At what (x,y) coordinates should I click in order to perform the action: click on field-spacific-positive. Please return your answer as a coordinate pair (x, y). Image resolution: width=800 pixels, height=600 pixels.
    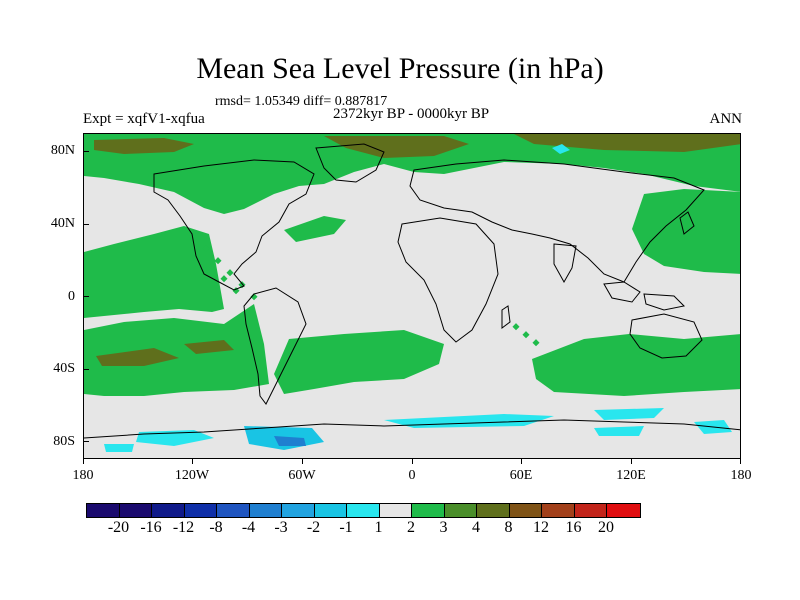
    Looking at the image, I should click on (176, 350).